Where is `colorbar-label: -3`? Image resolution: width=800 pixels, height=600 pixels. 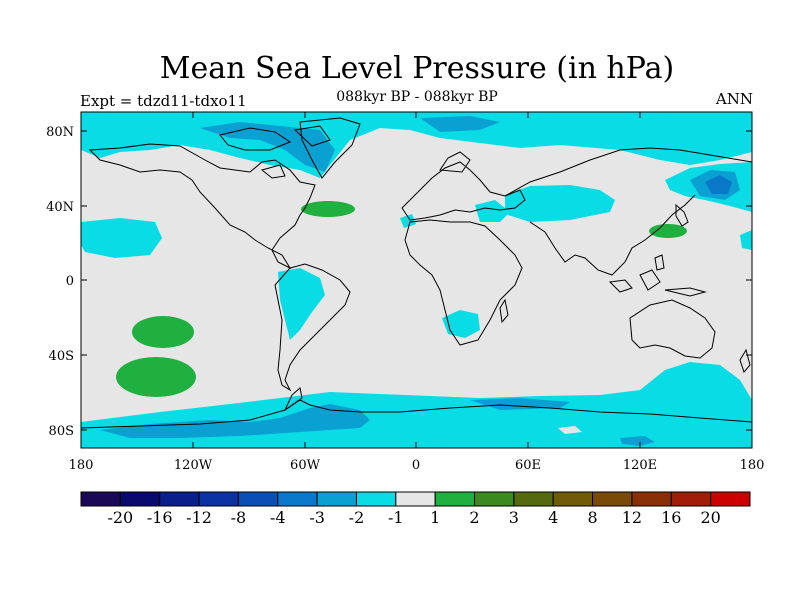 colorbar-label: -3 is located at coordinates (317, 517).